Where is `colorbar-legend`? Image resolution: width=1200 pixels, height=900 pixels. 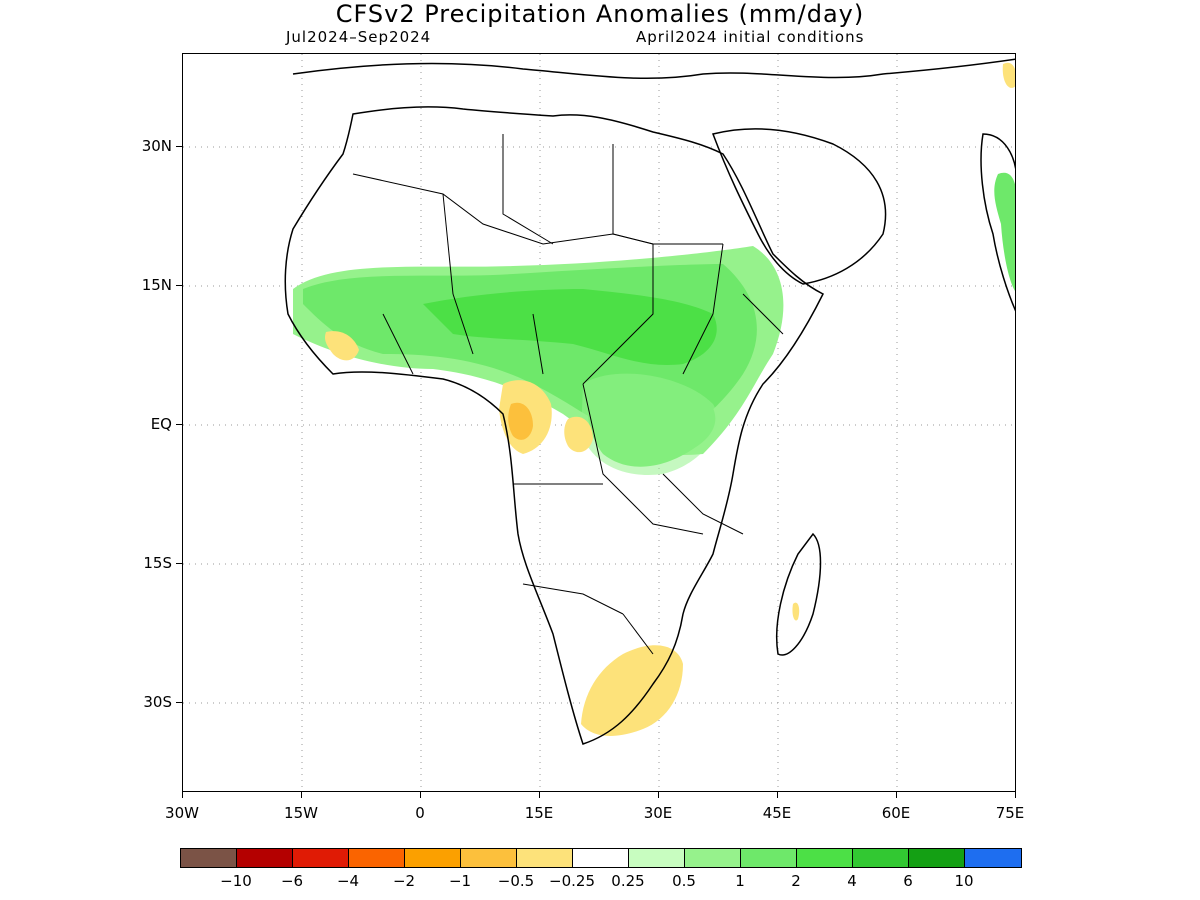
colorbar-legend is located at coordinates (601, 858).